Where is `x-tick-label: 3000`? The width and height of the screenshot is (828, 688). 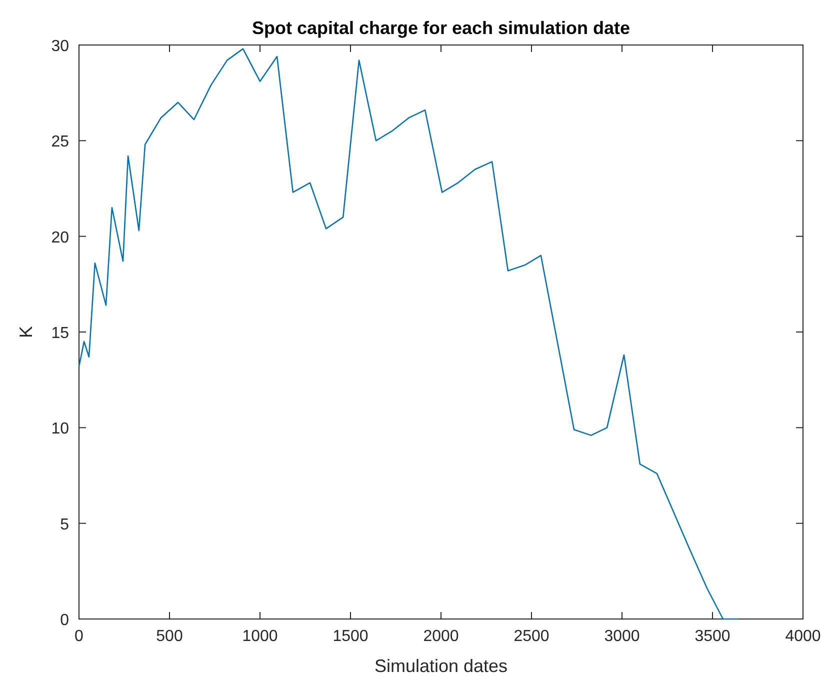 x-tick-label: 3000 is located at coordinates (622, 636).